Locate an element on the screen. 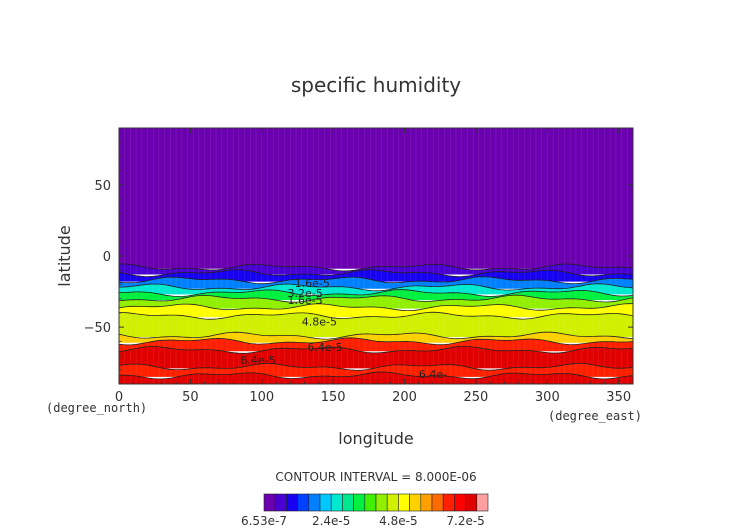 The image size is (752, 532). x-tick-label: 150 is located at coordinates (333, 397).